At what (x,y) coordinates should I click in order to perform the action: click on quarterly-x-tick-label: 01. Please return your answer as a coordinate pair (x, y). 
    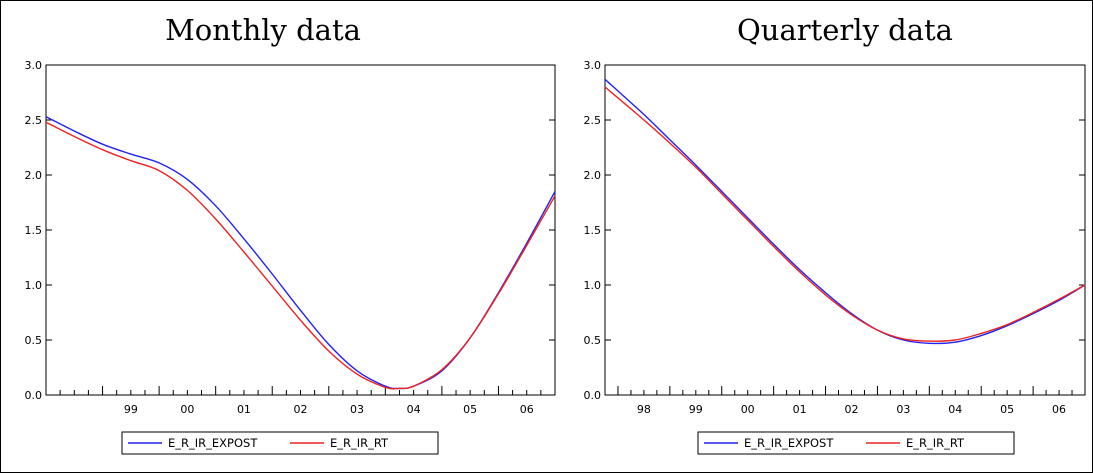
    Looking at the image, I should click on (800, 409).